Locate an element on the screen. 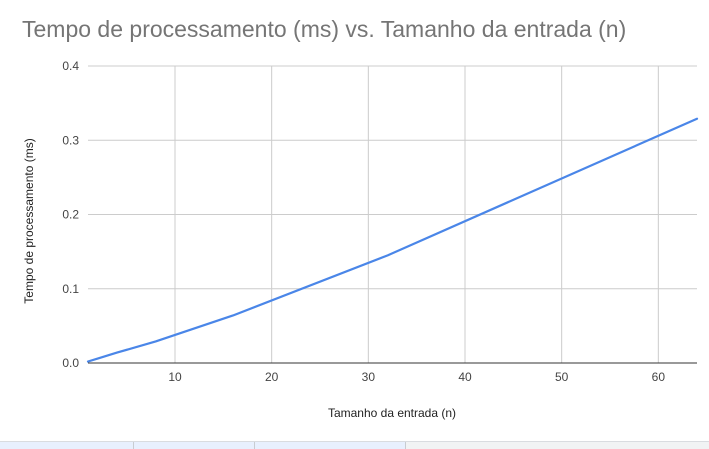 This screenshot has height=449, width=709. x-tick-label: 30 is located at coordinates (369, 377).